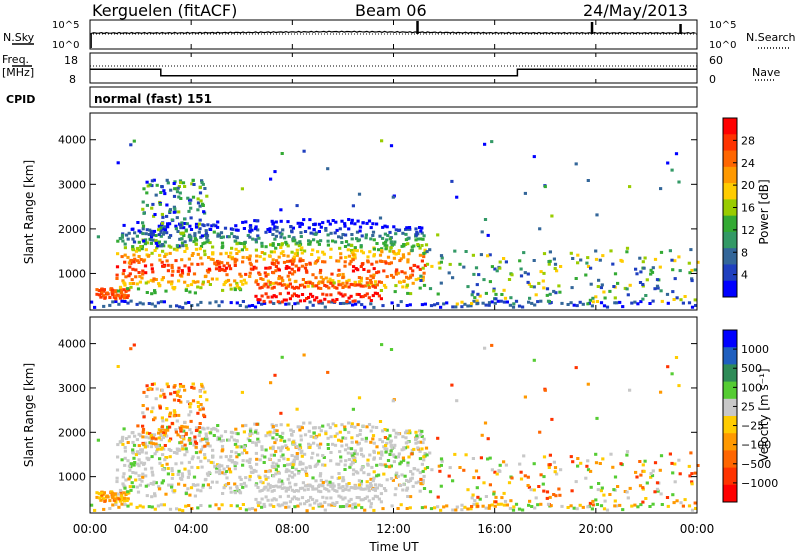  Describe the element at coordinates (72, 140) in the screenshot. I see `y-tick-label: 4000` at that location.